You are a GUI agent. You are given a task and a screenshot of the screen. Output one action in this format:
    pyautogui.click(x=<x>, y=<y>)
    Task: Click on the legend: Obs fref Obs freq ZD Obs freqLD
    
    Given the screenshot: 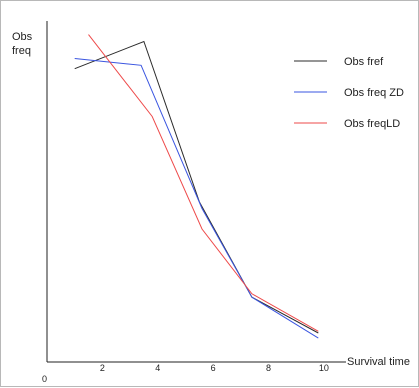 What is the action you would take?
    pyautogui.click(x=349, y=93)
    